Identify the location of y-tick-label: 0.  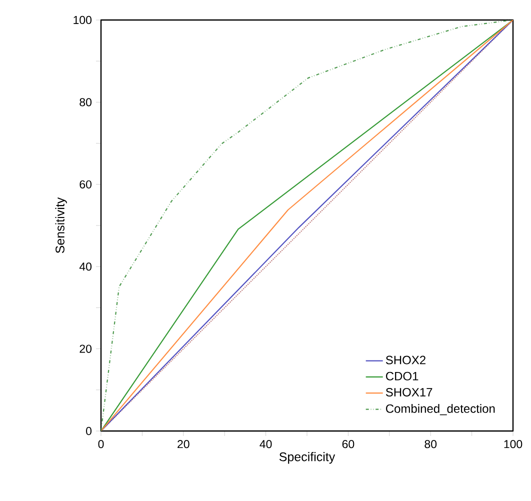
(89, 431).